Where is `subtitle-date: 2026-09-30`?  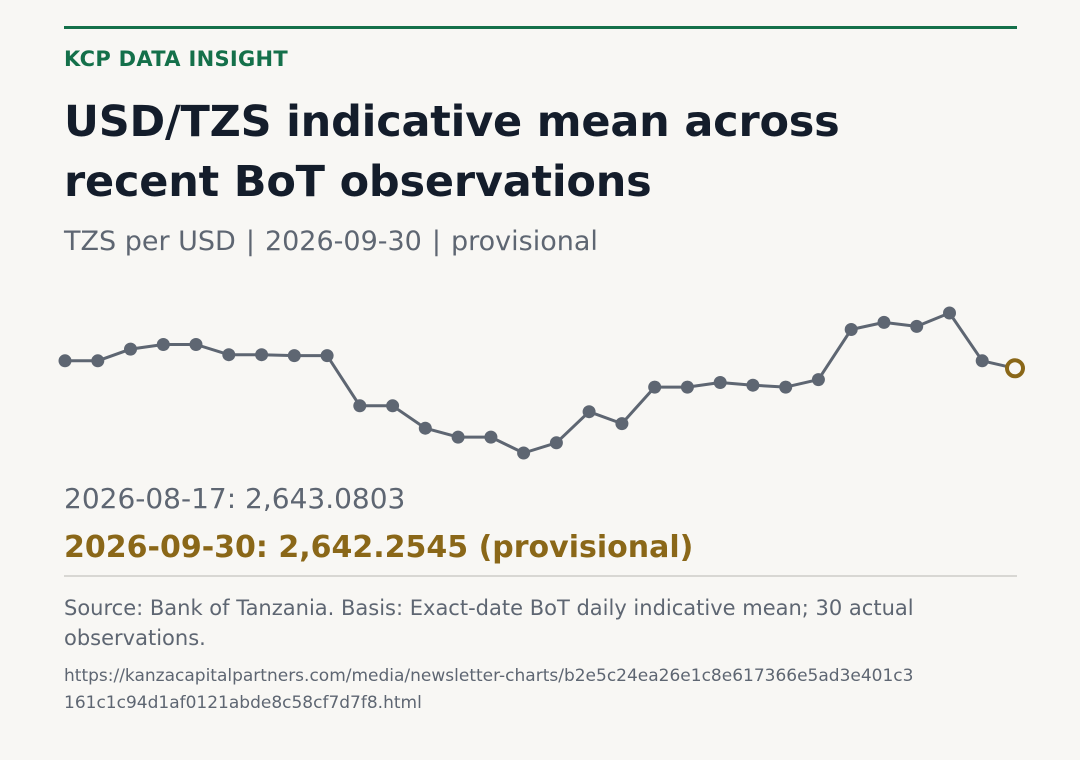 subtitle-date: 2026-09-30 is located at coordinates (343, 241).